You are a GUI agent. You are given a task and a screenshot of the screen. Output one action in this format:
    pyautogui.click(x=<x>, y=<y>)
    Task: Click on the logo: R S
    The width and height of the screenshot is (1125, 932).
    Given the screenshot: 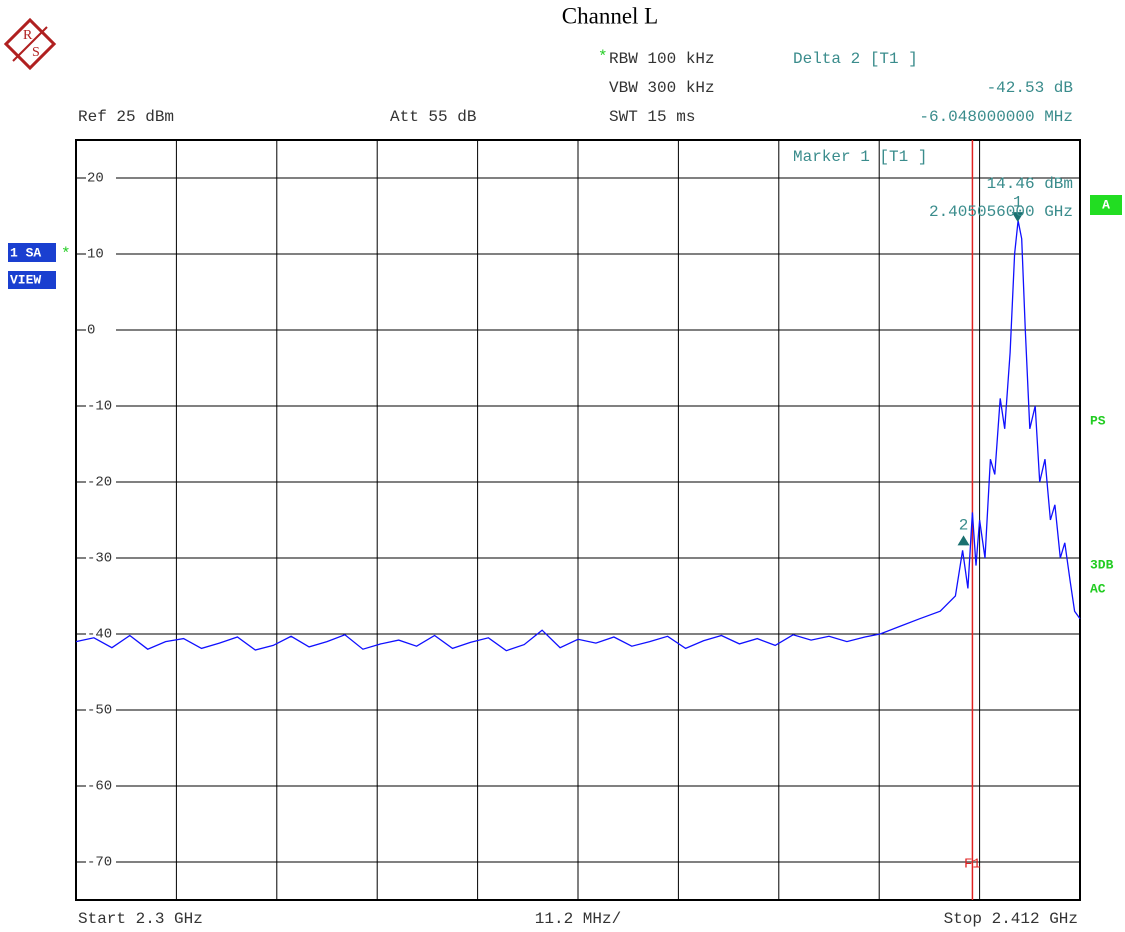 What is the action you would take?
    pyautogui.click(x=30, y=44)
    